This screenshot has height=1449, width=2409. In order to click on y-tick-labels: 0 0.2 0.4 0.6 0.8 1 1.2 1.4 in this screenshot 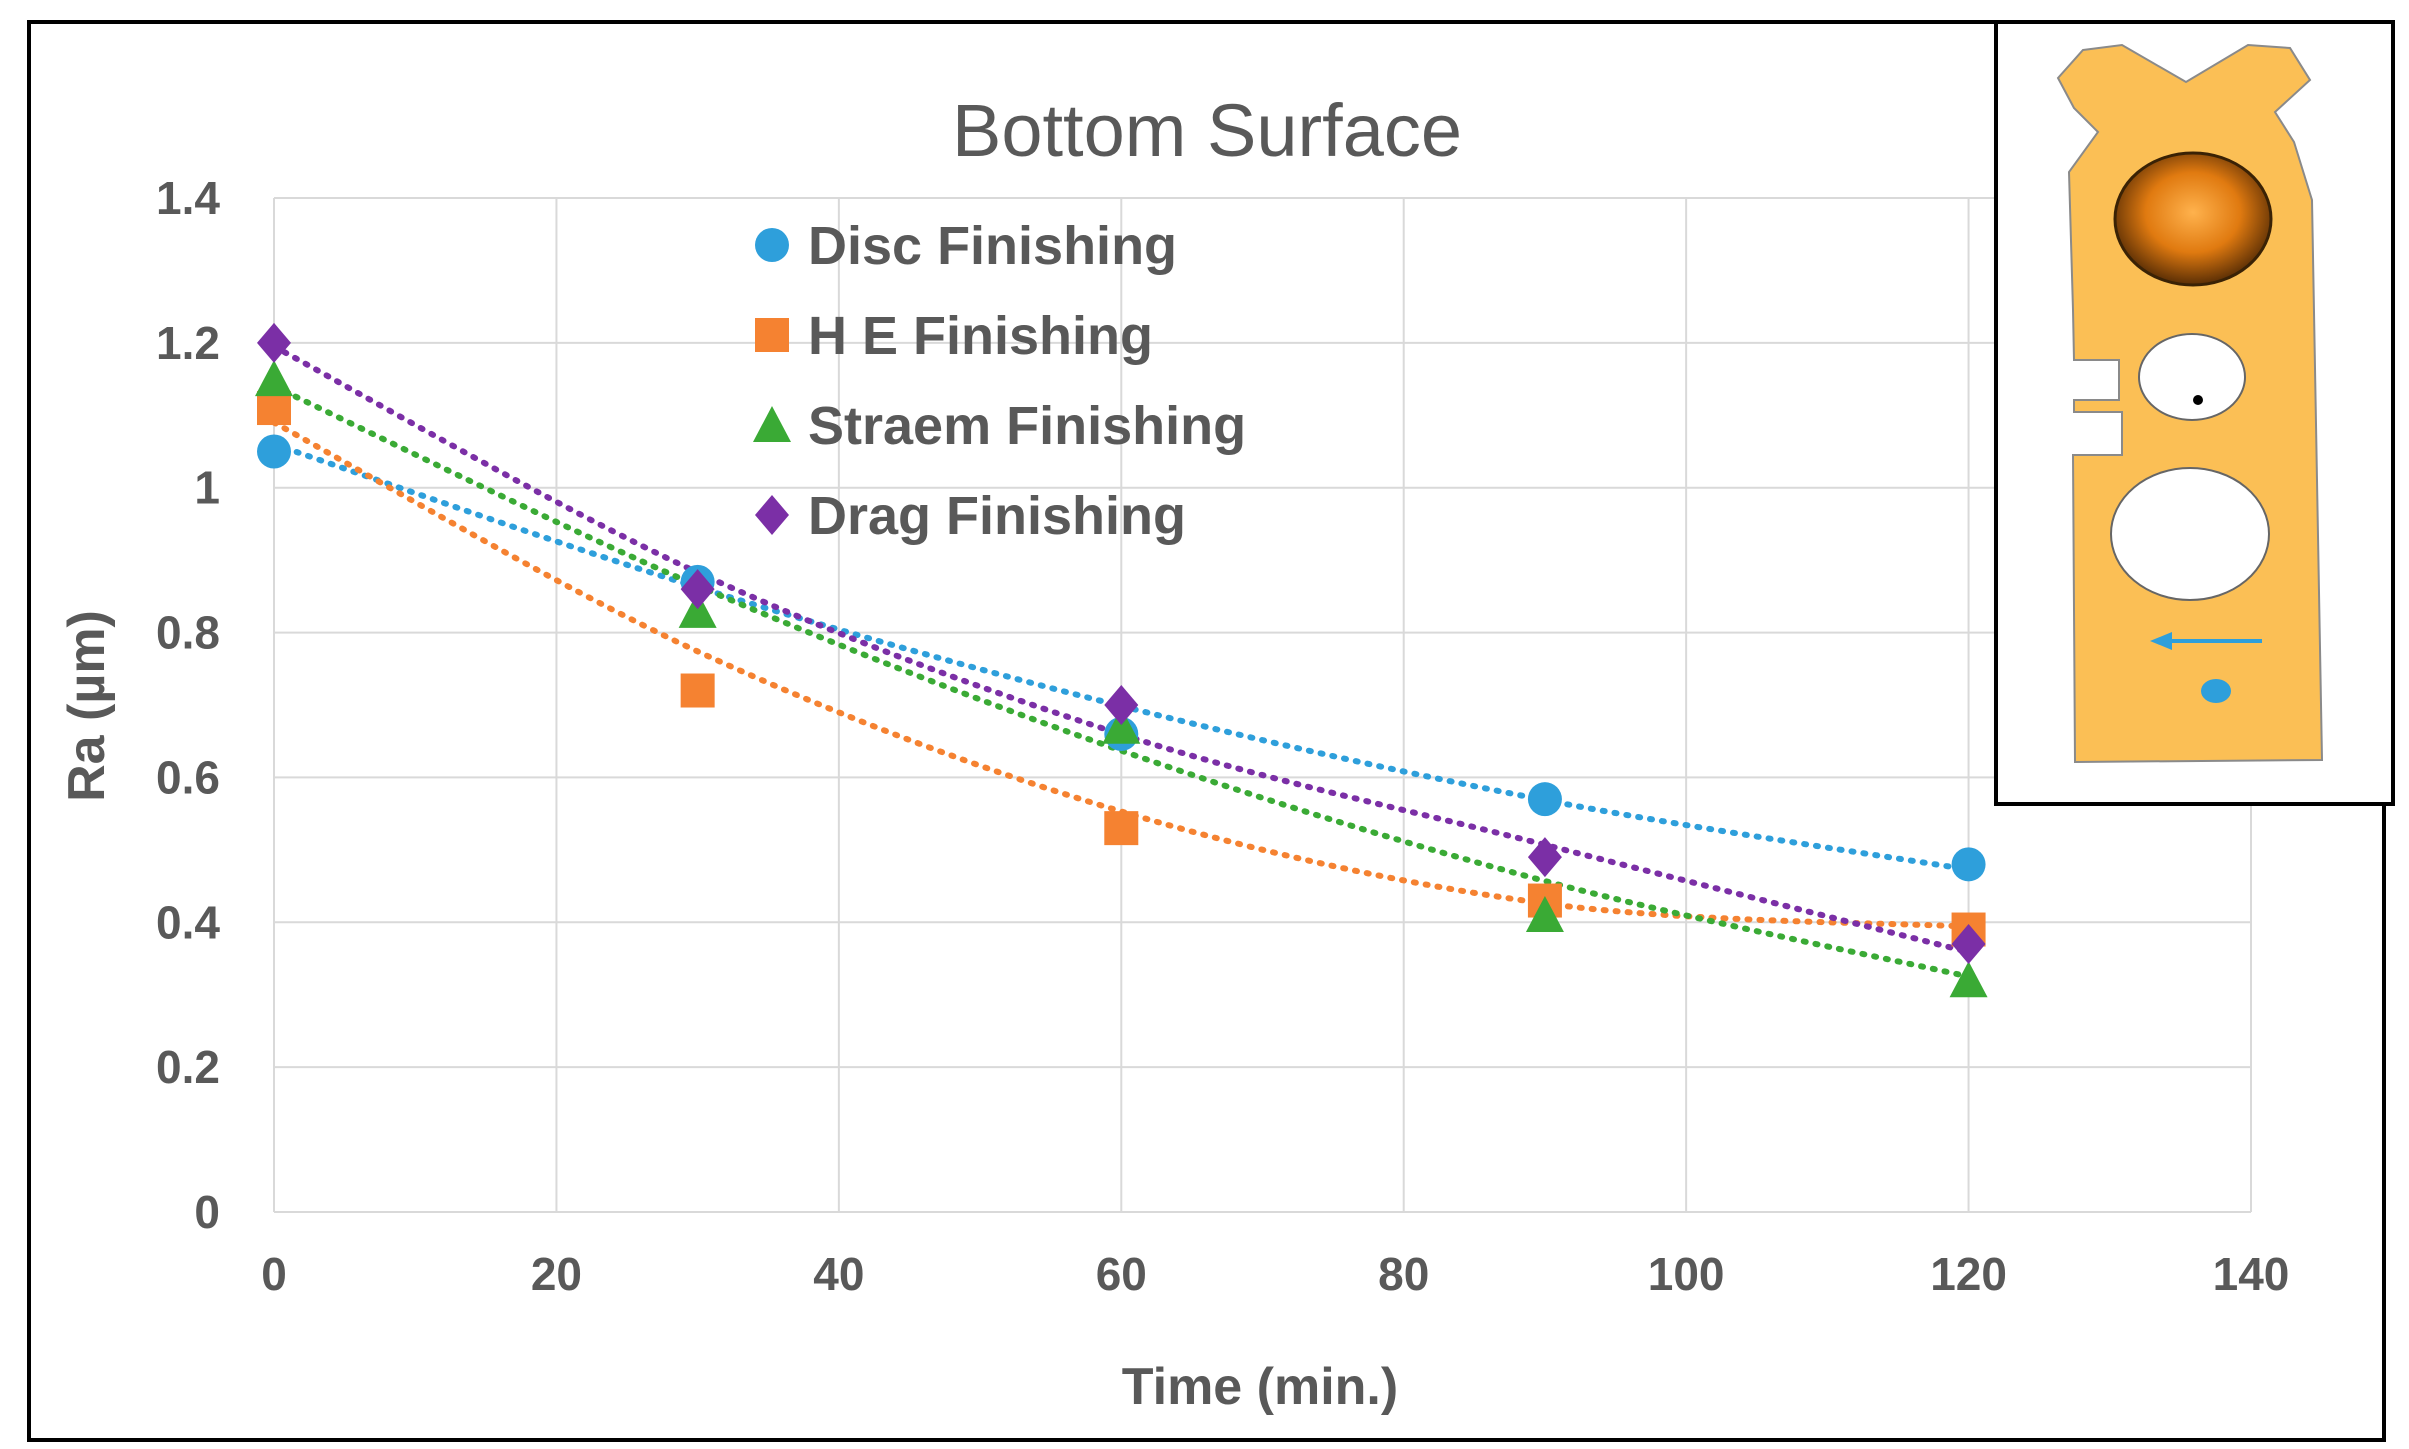, I will do `click(188, 705)`.